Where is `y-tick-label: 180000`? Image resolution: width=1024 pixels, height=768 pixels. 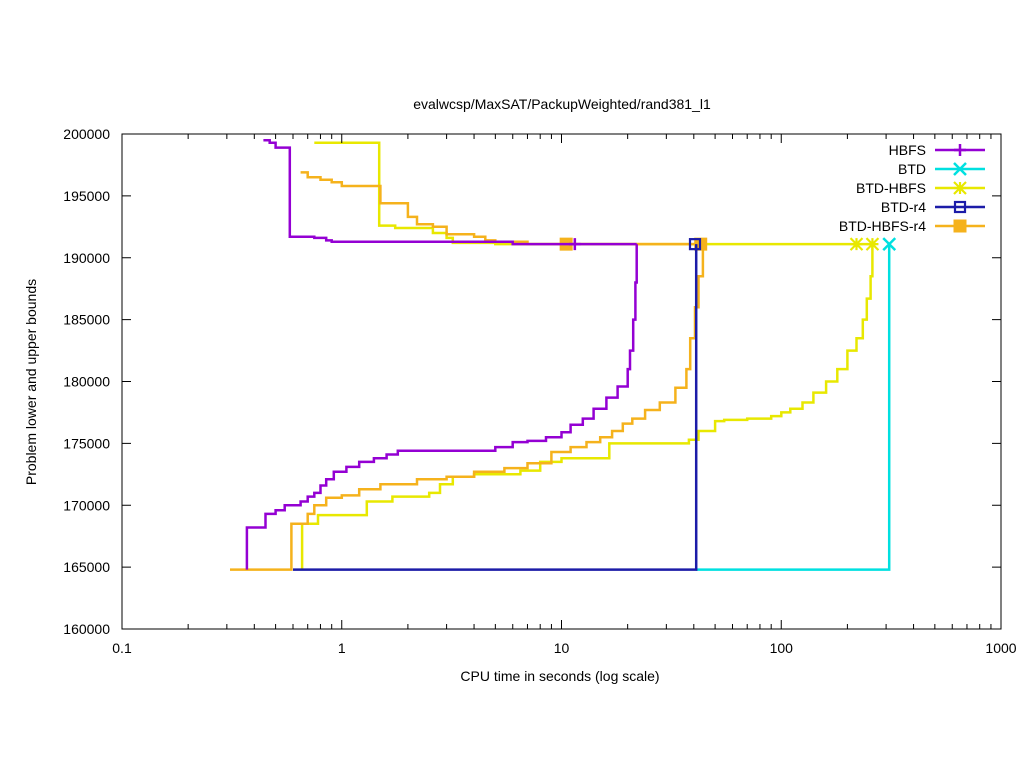 y-tick-label: 180000 is located at coordinates (86, 382).